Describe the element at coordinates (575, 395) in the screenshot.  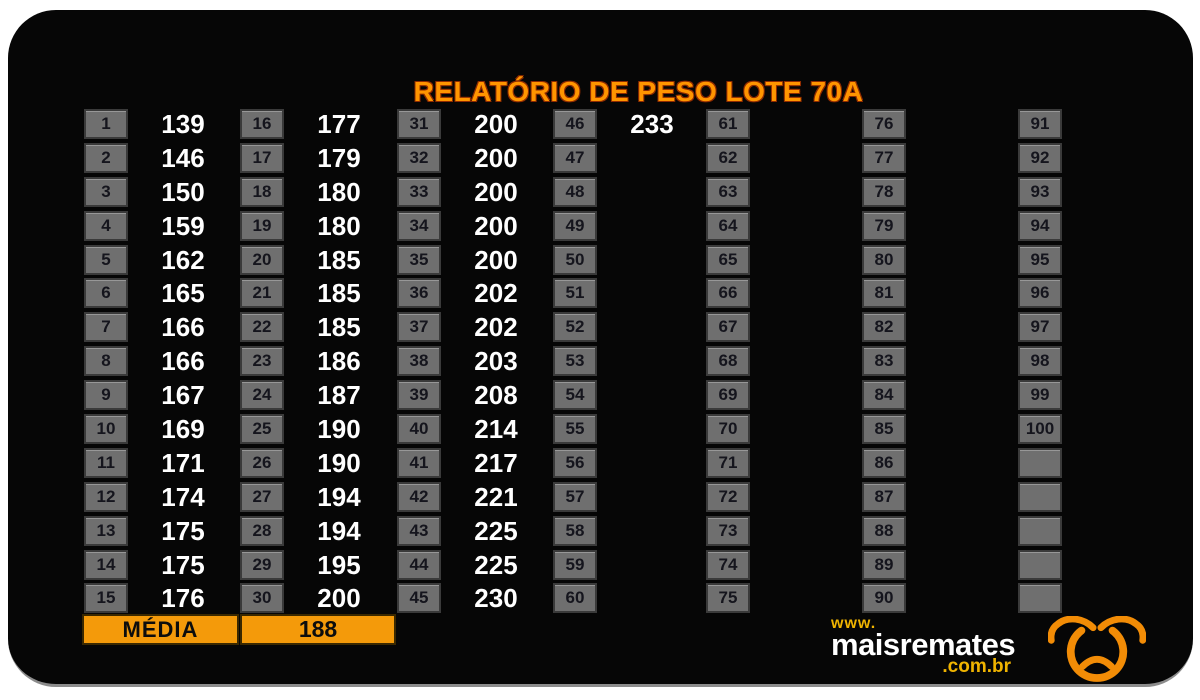
I see `animal-number-cell: 54` at that location.